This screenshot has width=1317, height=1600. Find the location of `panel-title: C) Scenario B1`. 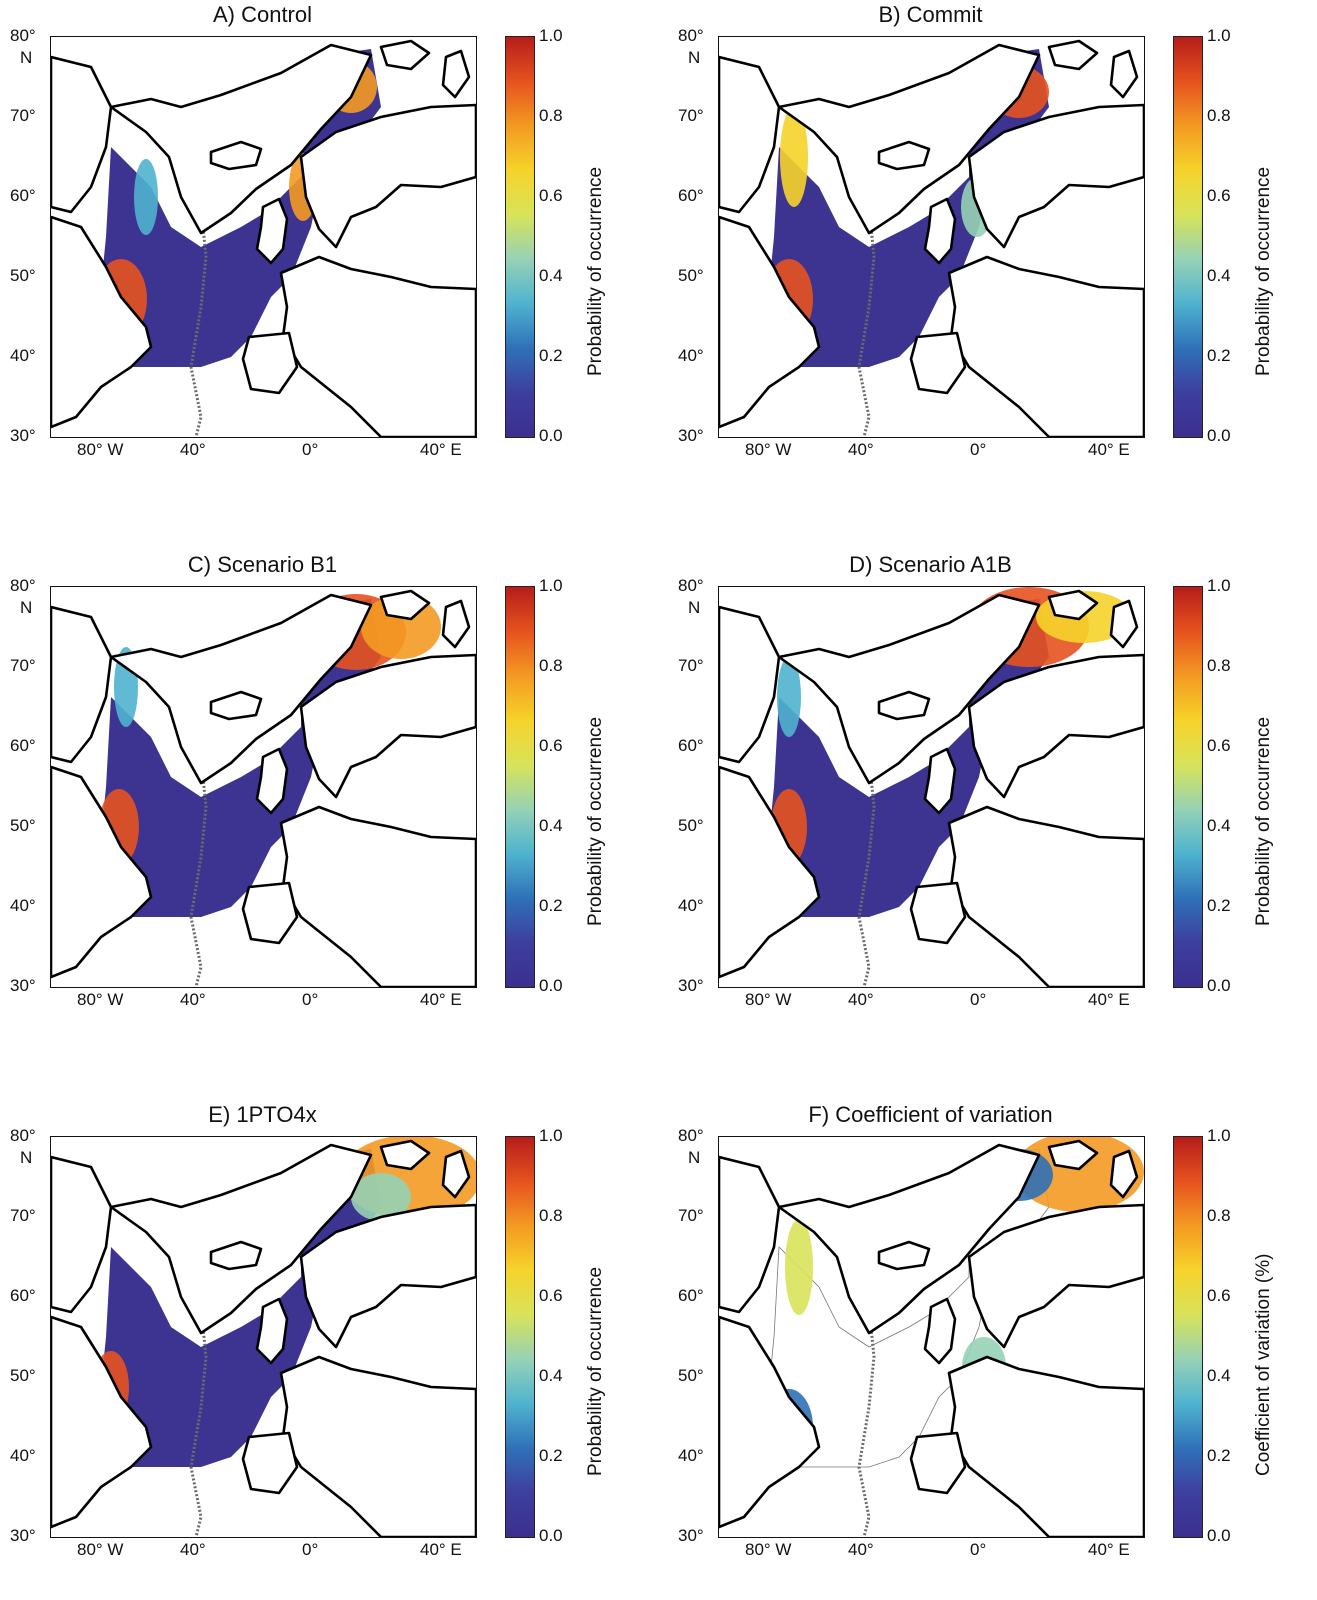

panel-title: C) Scenario B1 is located at coordinates (262, 564).